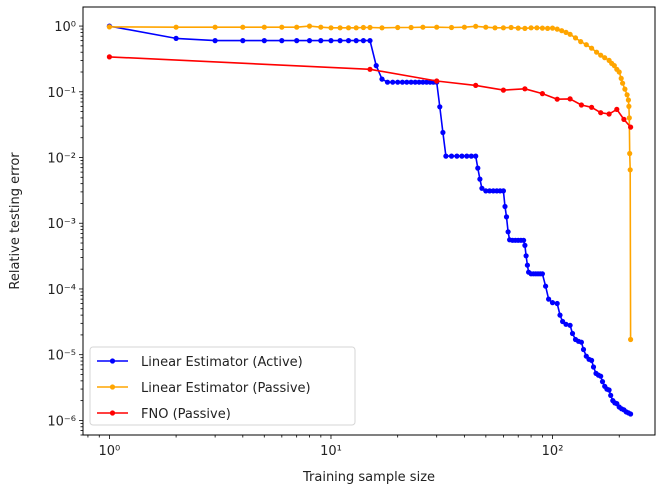  Describe the element at coordinates (226, 388) in the screenshot. I see `legend-label: Linear Estimator (Passive)` at that location.